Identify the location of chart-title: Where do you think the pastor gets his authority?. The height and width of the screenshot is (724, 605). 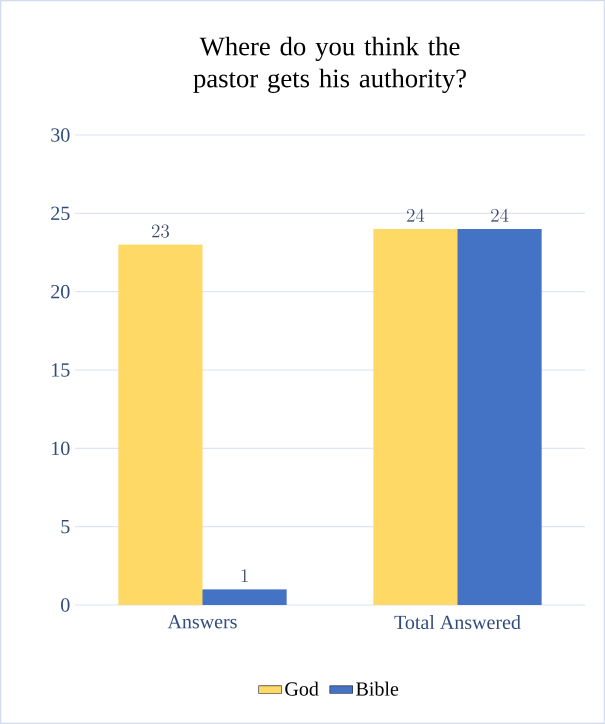
(329, 64).